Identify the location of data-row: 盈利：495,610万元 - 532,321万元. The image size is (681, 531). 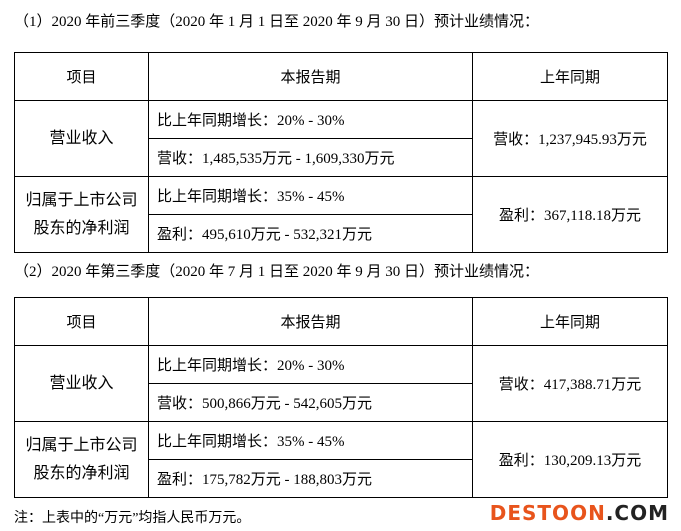
(341, 233).